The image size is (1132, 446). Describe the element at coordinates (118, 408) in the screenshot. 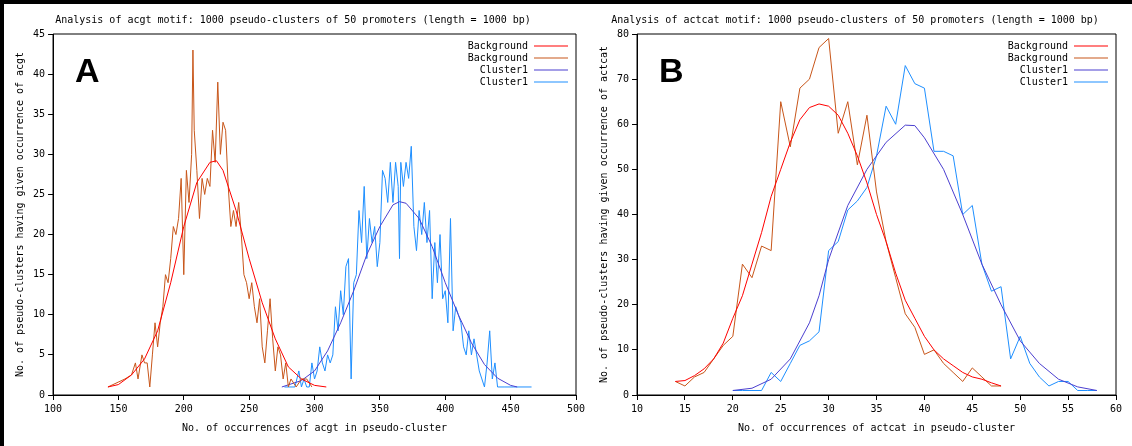

I see `x-tick-label: 150` at that location.